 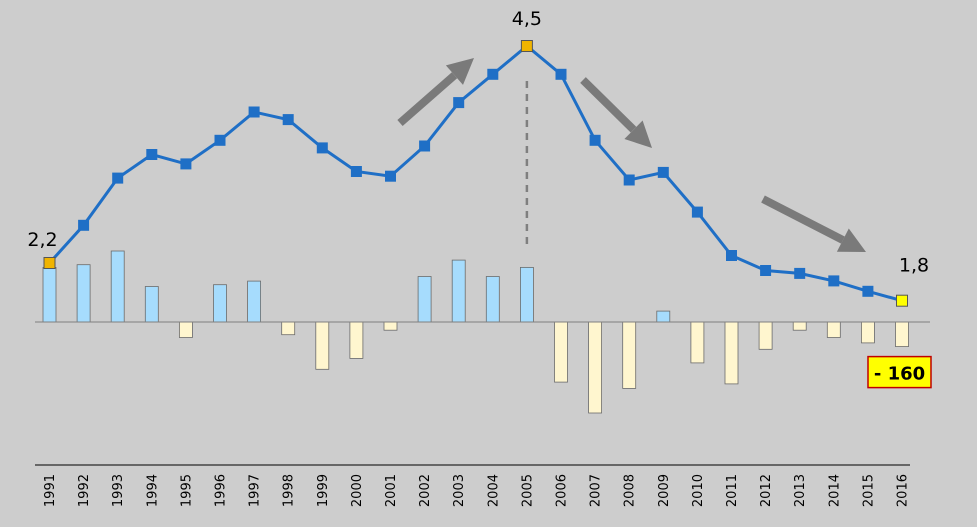 I want to click on x-tick-1995: 1995, so click(x=186, y=490).